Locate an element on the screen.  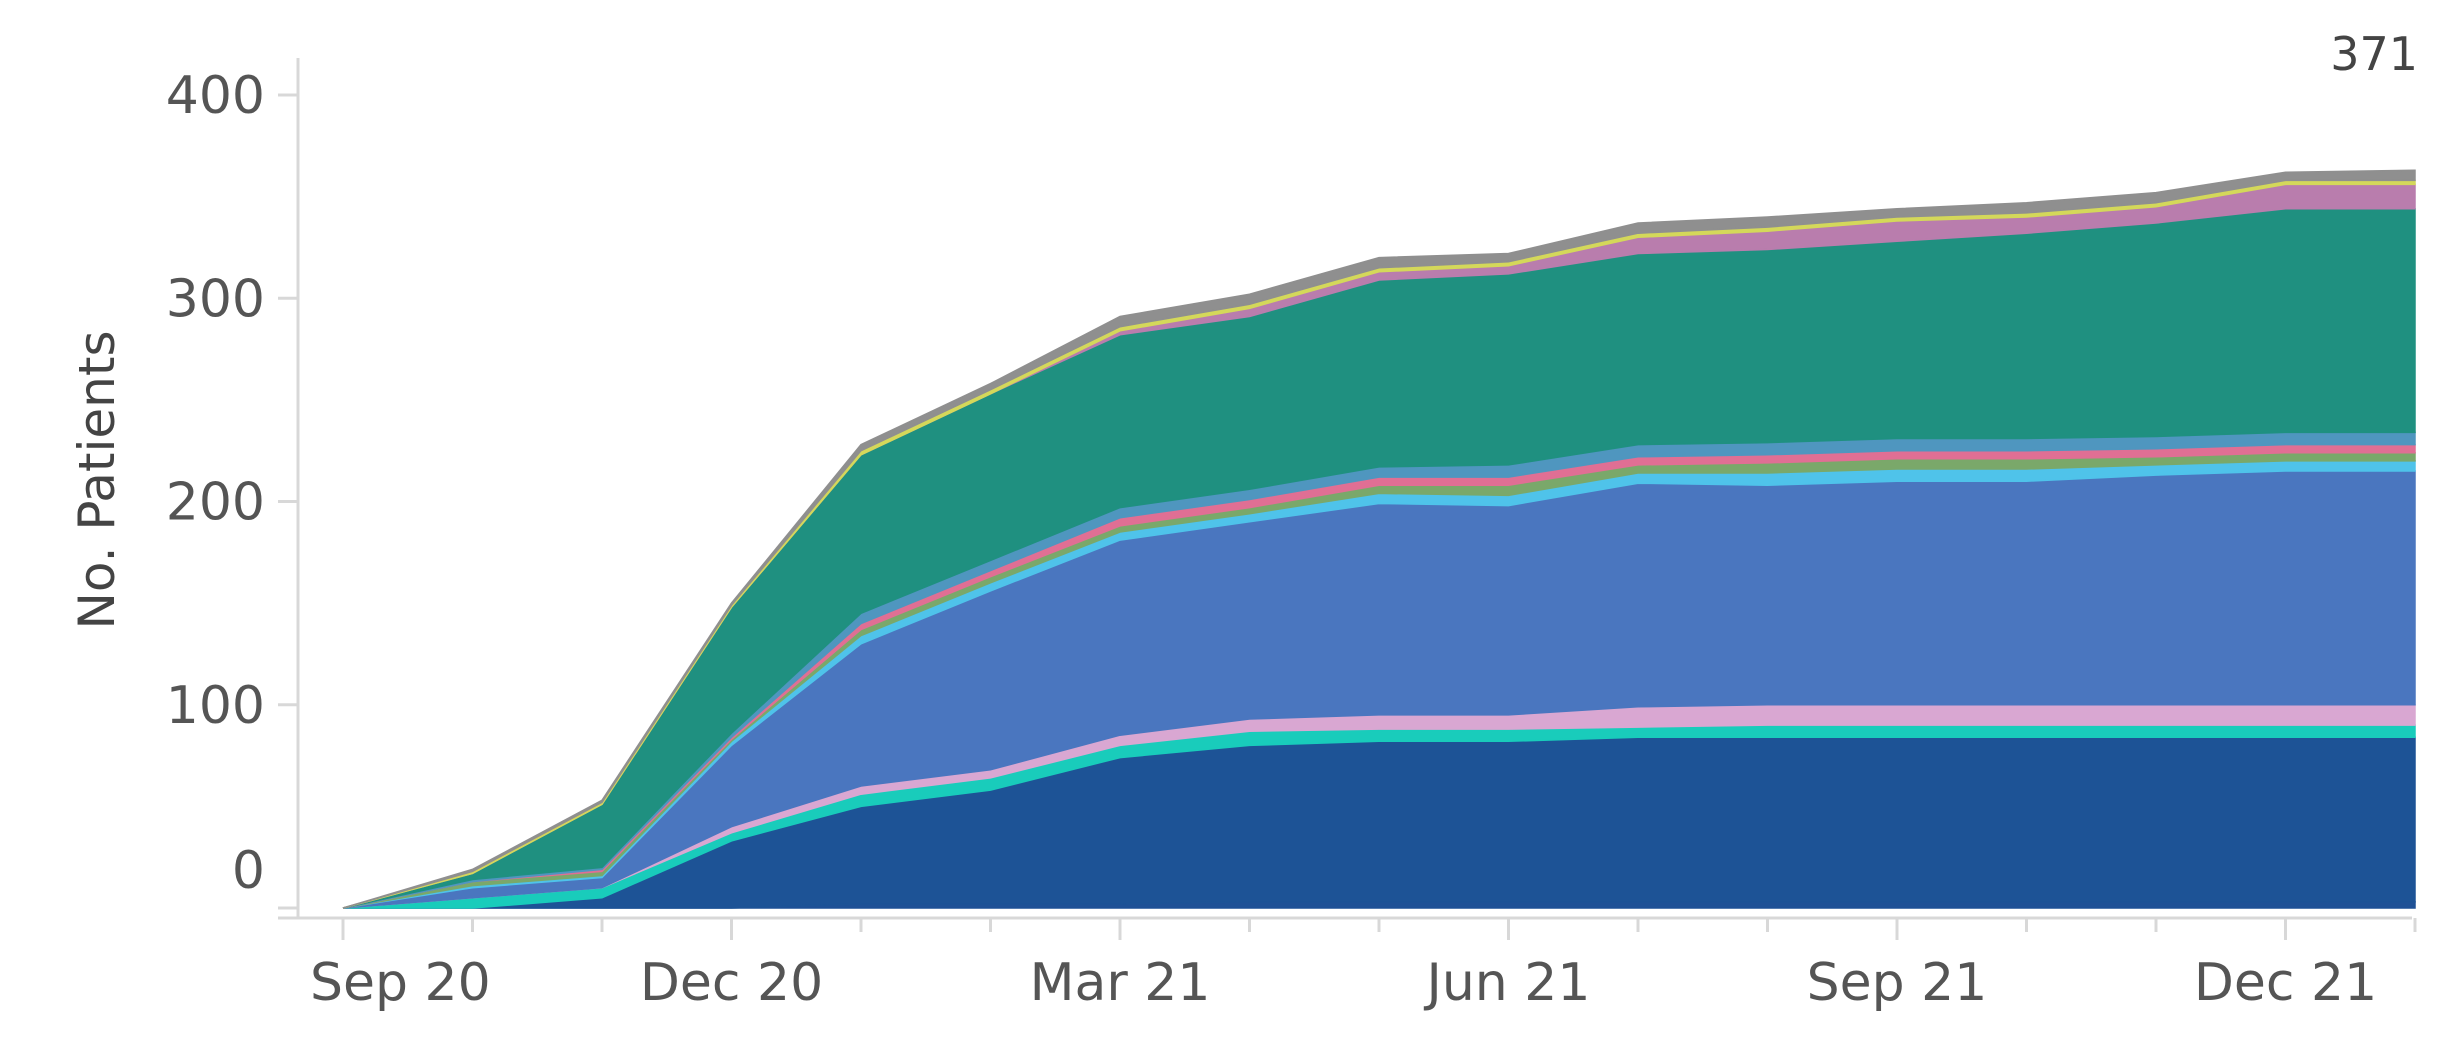
x-tick-label: Sep 20 is located at coordinates (400, 983).